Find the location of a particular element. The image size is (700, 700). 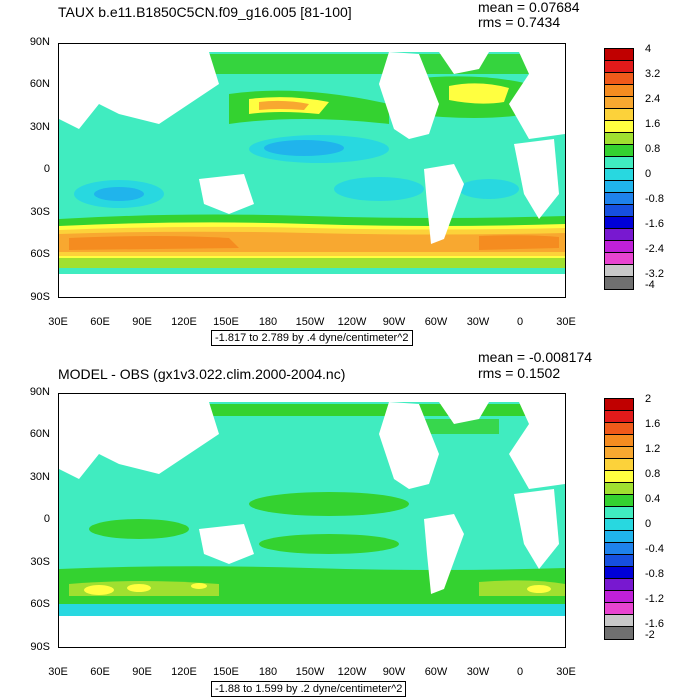

lon-label: 180 is located at coordinates (268, 672).